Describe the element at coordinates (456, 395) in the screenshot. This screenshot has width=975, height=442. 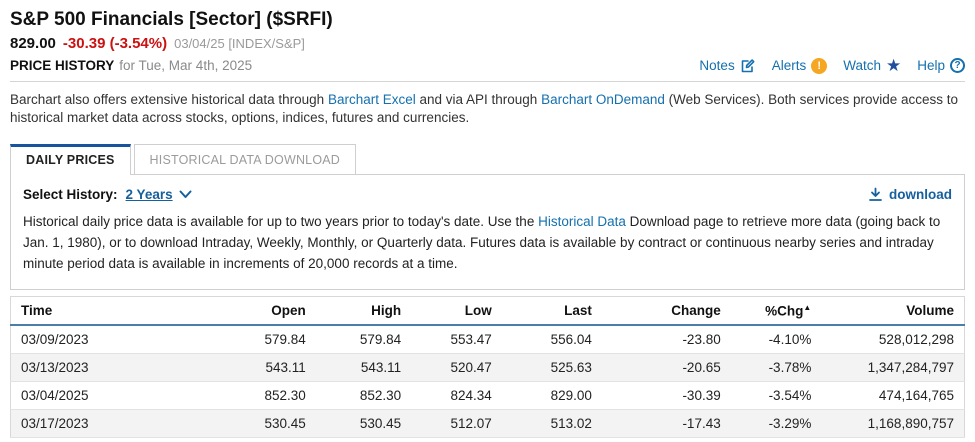
I see `cell-low: 824.34` at that location.